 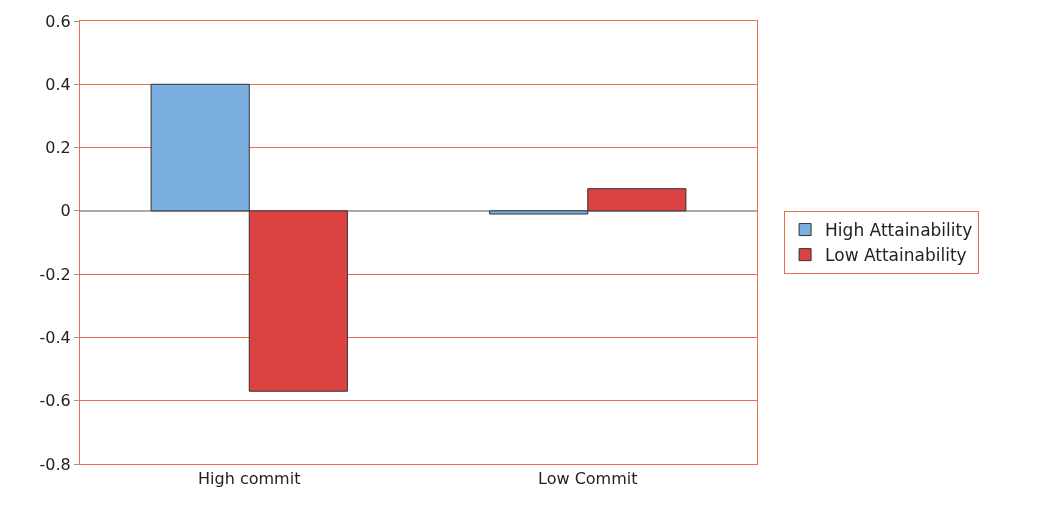 What do you see at coordinates (65, 211) in the screenshot?
I see `y-tick-label: 0` at bounding box center [65, 211].